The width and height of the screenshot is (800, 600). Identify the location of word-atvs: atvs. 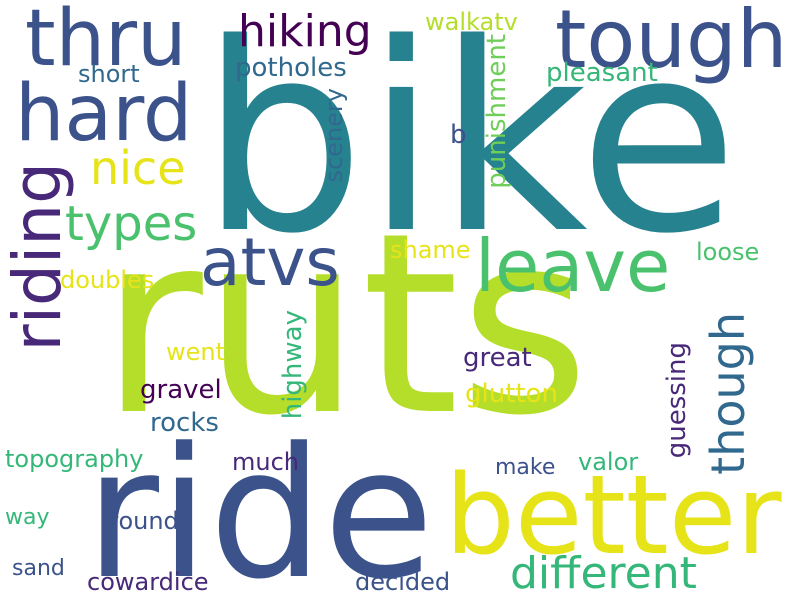
(270, 262).